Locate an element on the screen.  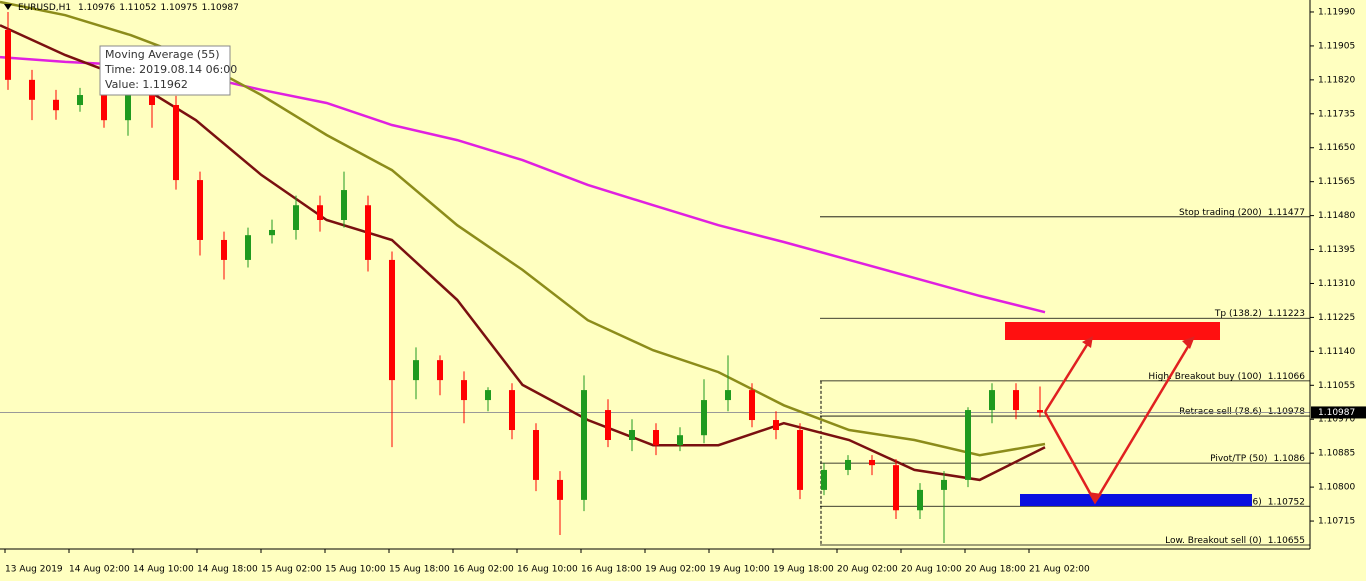
level-price: 1.10752 is located at coordinates (1286, 502).